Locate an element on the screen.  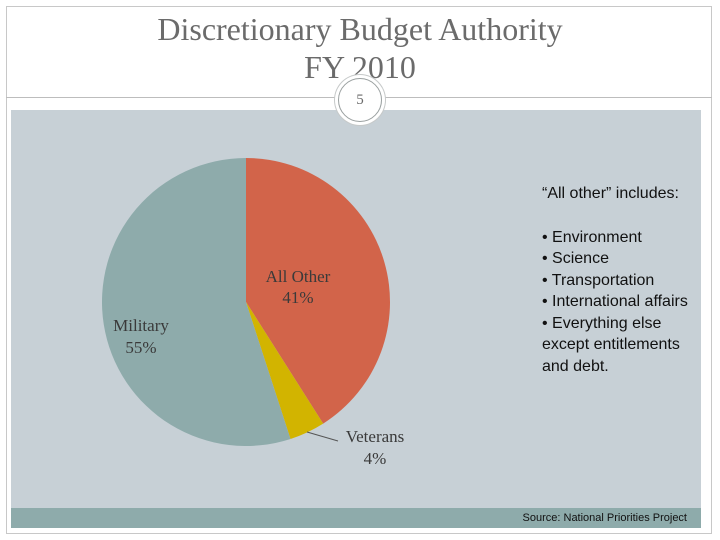
value-veterans: 4% is located at coordinates (375, 458).